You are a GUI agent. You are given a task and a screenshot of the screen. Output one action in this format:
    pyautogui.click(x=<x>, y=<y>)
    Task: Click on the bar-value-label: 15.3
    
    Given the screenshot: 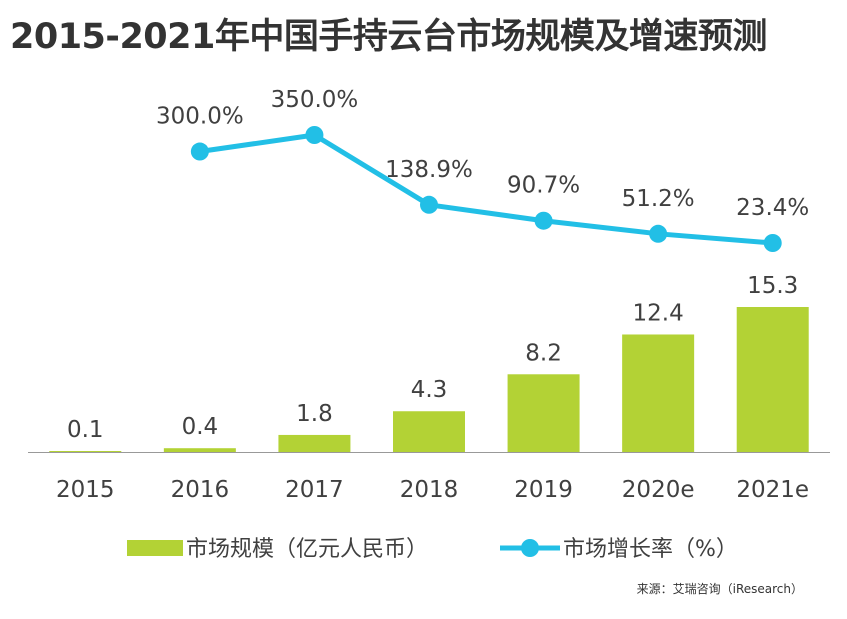 What is the action you would take?
    pyautogui.click(x=772, y=286)
    